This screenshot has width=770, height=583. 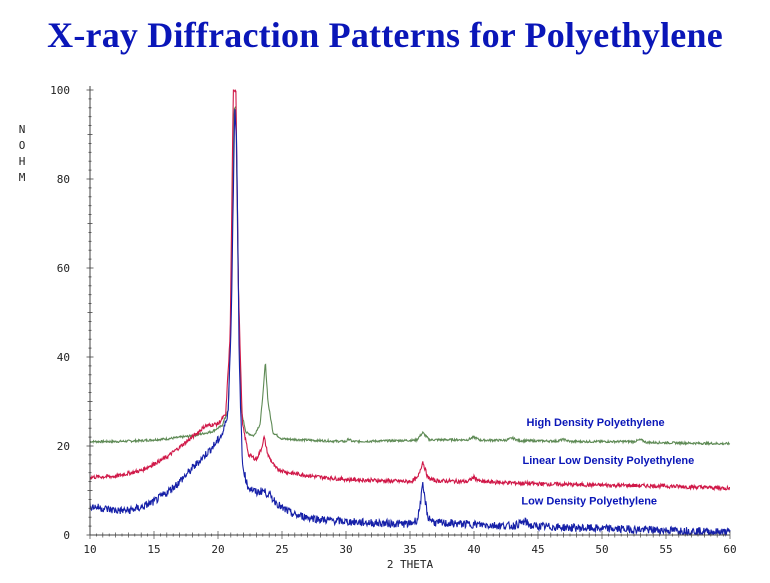 I want to click on x-tick-label: 15, so click(x=153, y=549).